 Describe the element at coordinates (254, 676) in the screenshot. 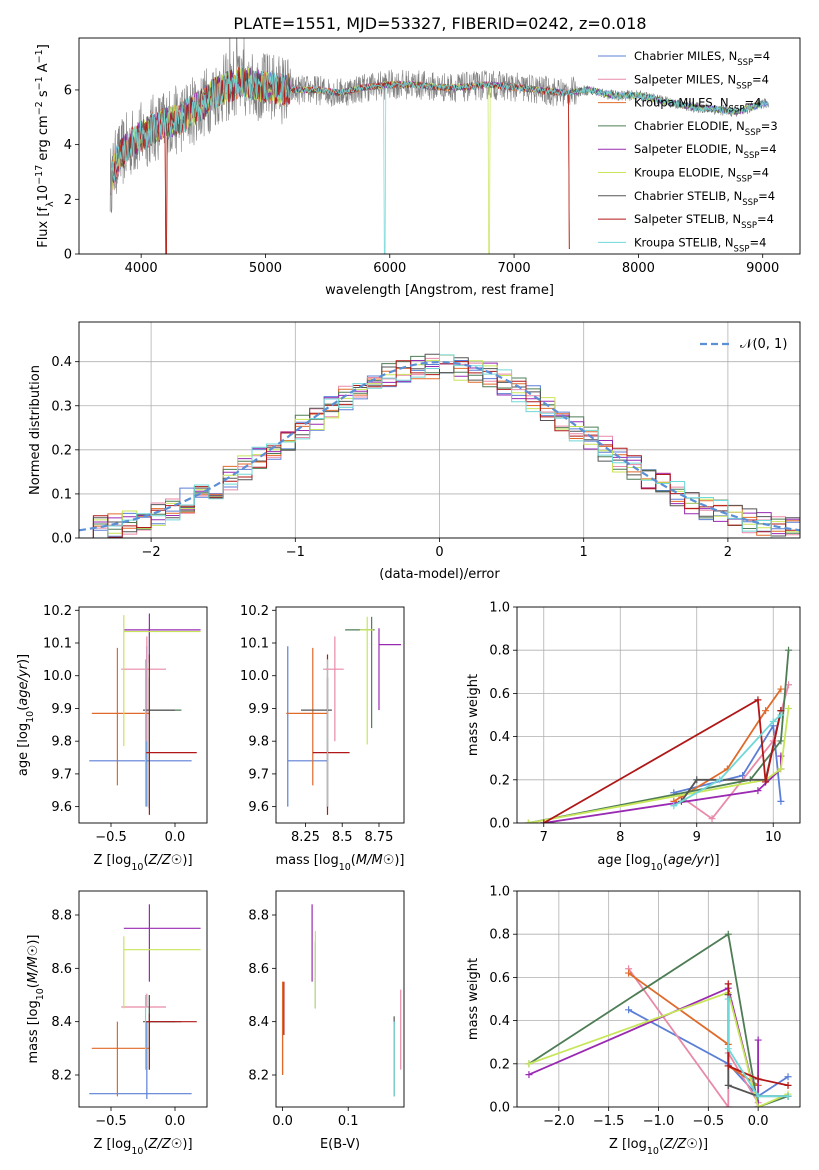

I see `y-tick-label: 10.0` at that location.